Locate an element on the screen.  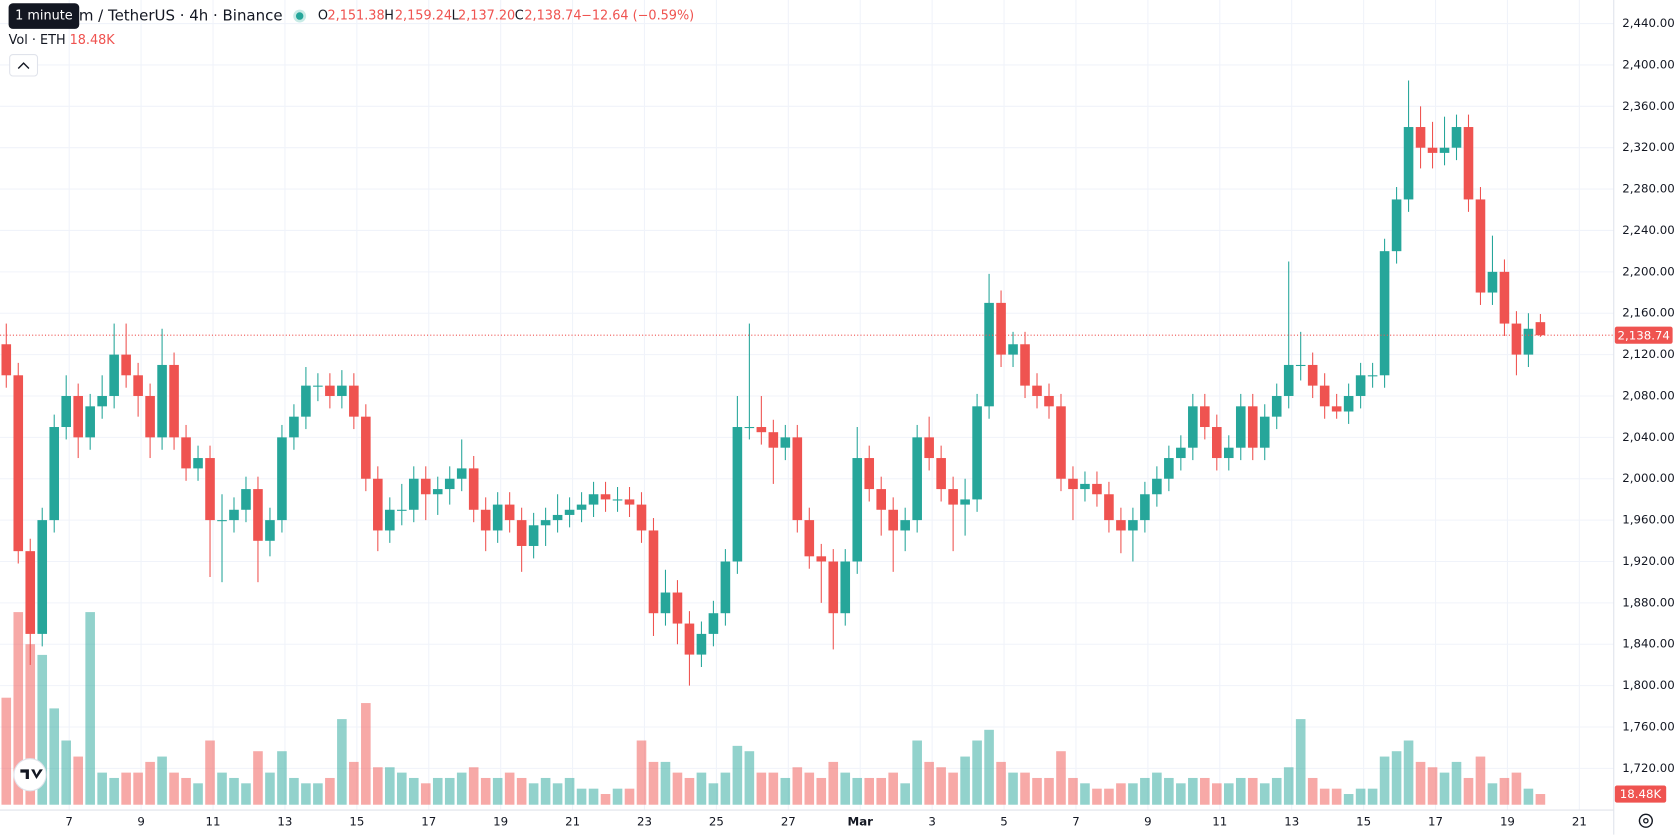
x-tick-label: Mar is located at coordinates (861, 821).